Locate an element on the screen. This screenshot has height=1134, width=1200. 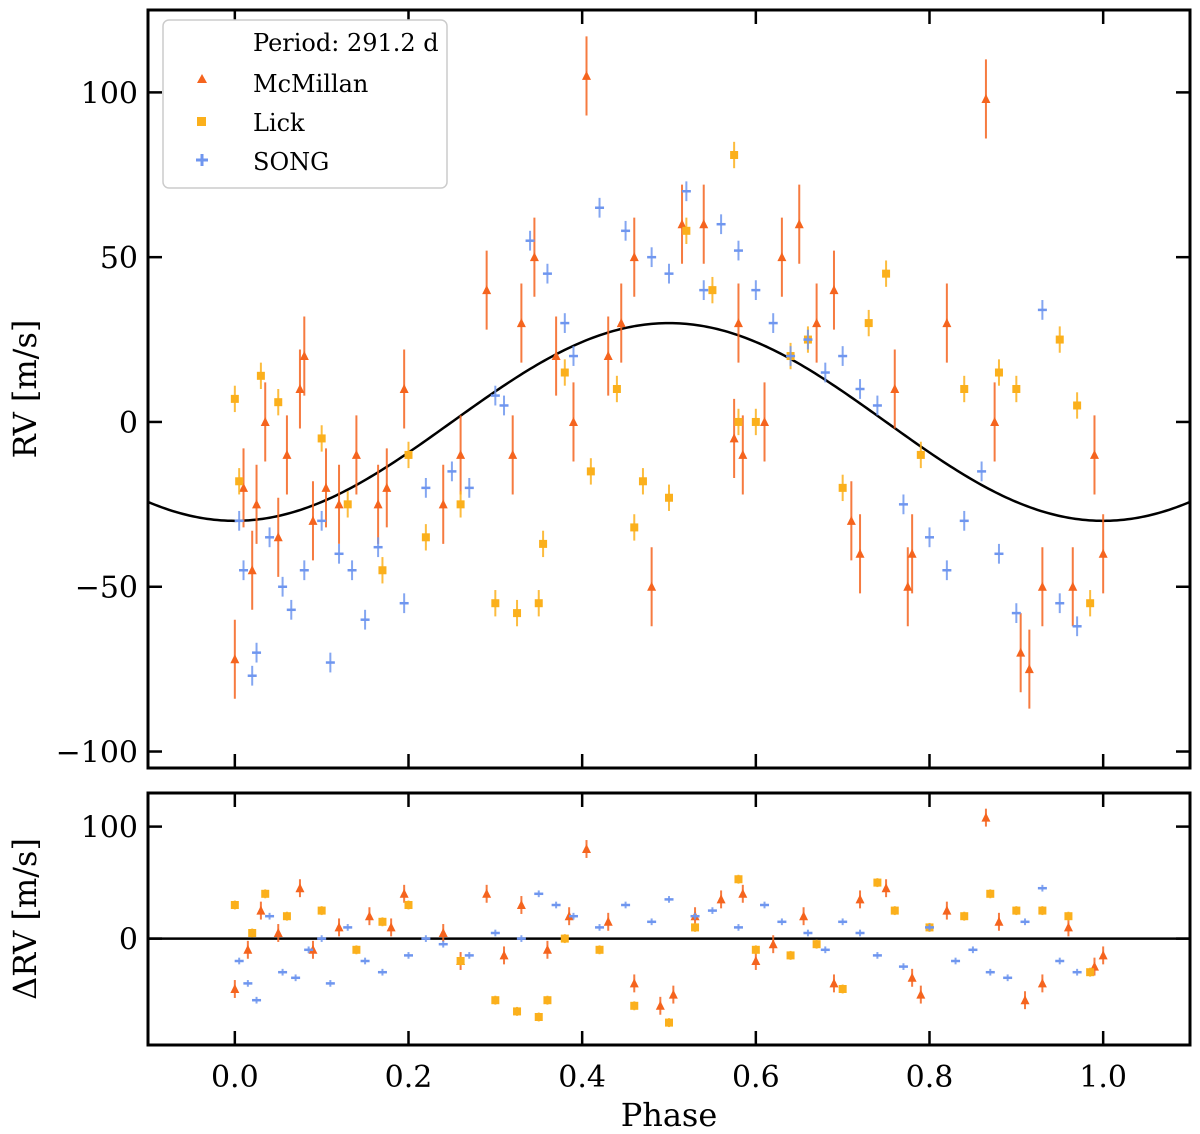
legend-label-mcmillan: McMillan is located at coordinates (310, 84).